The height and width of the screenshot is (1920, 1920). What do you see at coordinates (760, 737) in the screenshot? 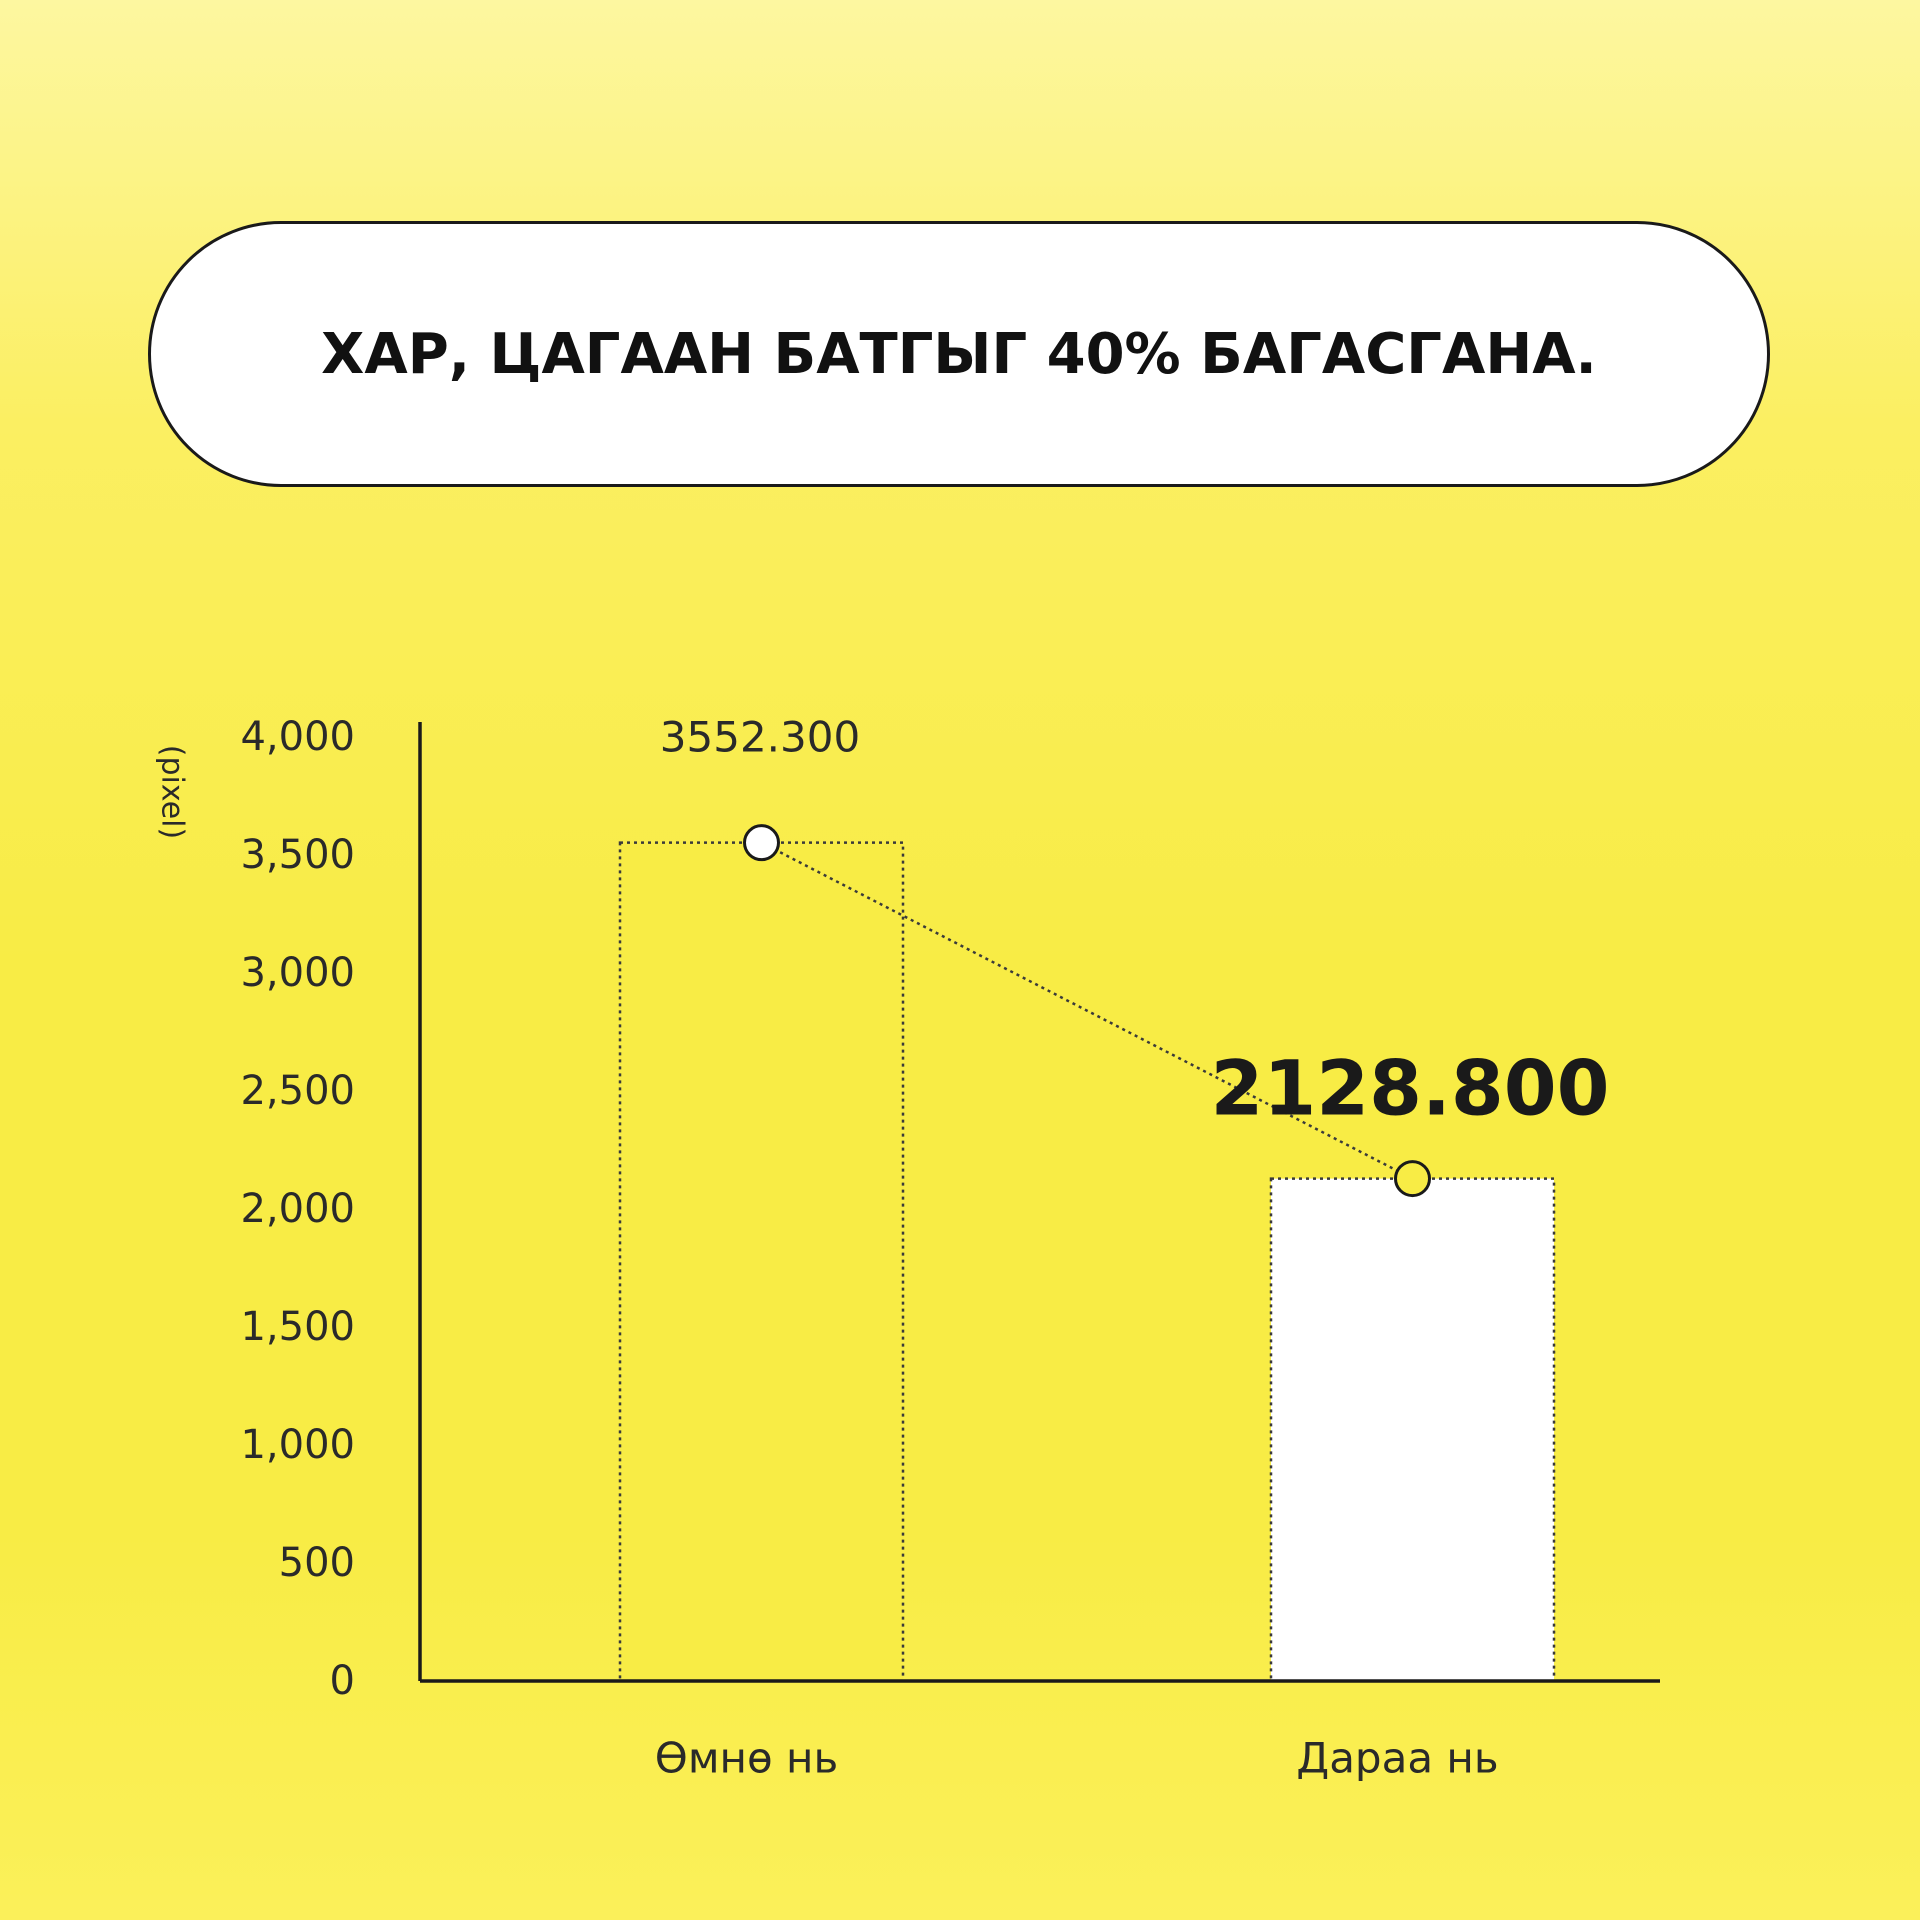
I see `value-label: 3552.300` at bounding box center [760, 737].